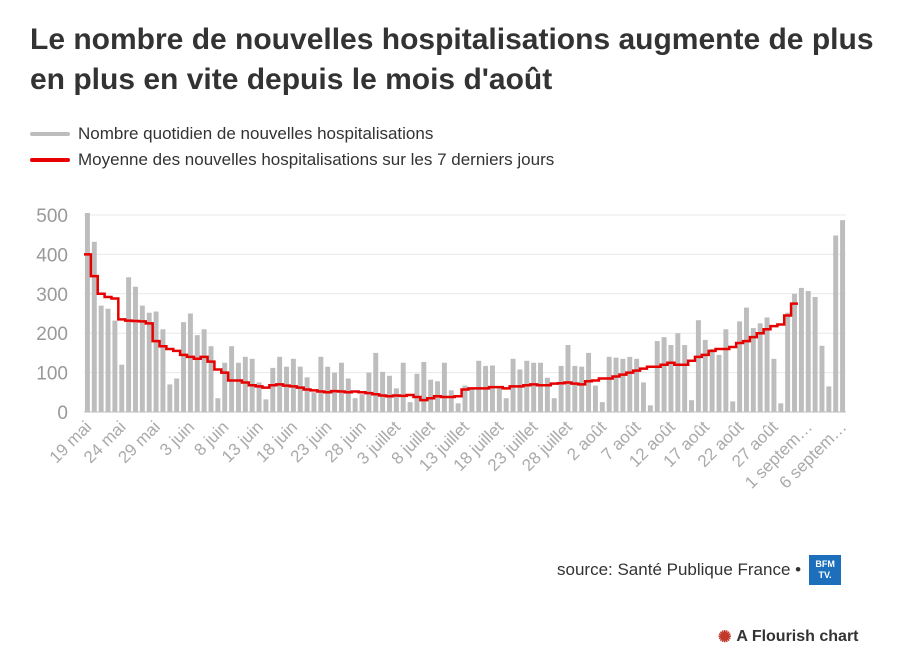 This screenshot has width=911, height=668. What do you see at coordinates (699, 570) in the screenshot?
I see `source-note: source: Santé Publique France • BFM TV.` at bounding box center [699, 570].